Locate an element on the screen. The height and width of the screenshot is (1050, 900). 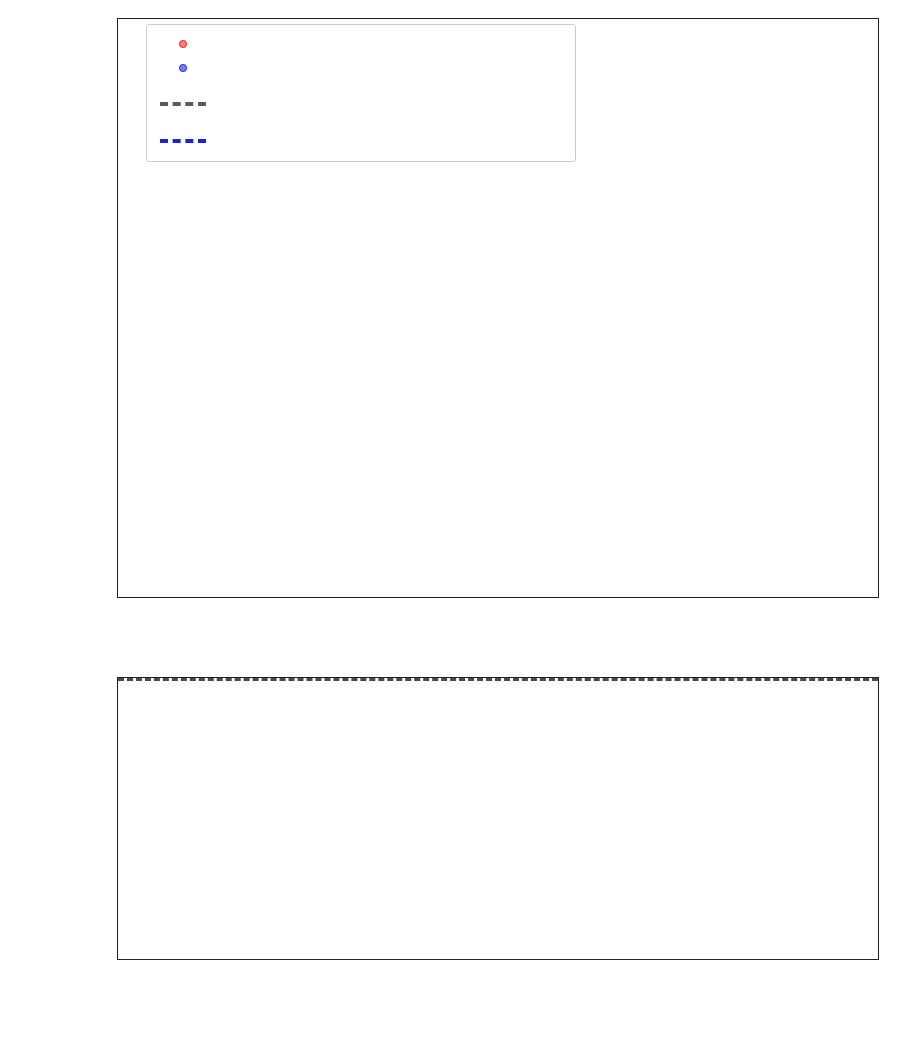
legend is located at coordinates (361, 93).